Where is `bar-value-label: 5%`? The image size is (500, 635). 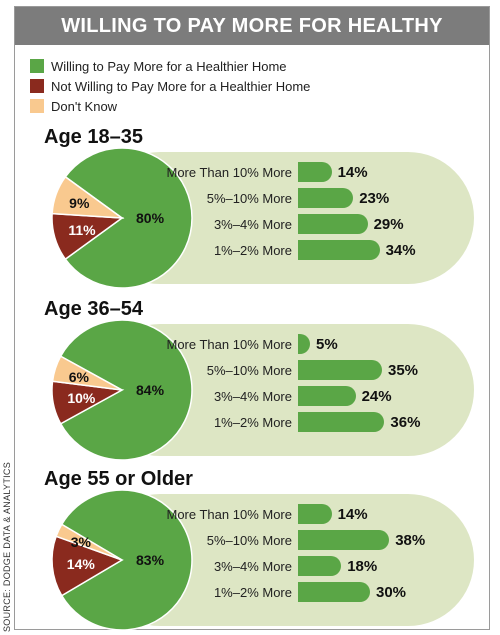
bar-value-label: 5% is located at coordinates (327, 344).